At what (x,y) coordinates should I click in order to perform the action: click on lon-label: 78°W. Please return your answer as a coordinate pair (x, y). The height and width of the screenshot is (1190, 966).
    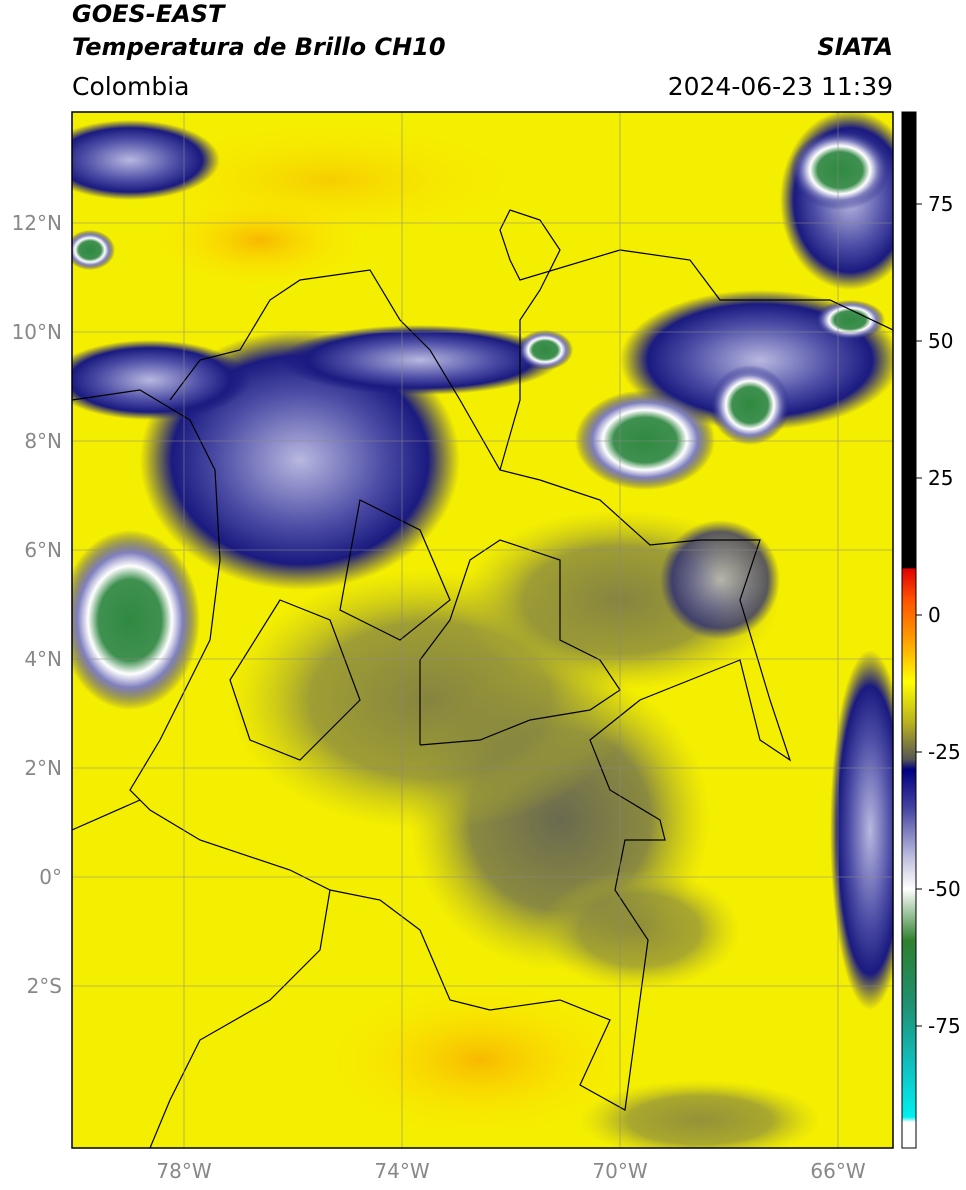
    Looking at the image, I should click on (183, 1171).